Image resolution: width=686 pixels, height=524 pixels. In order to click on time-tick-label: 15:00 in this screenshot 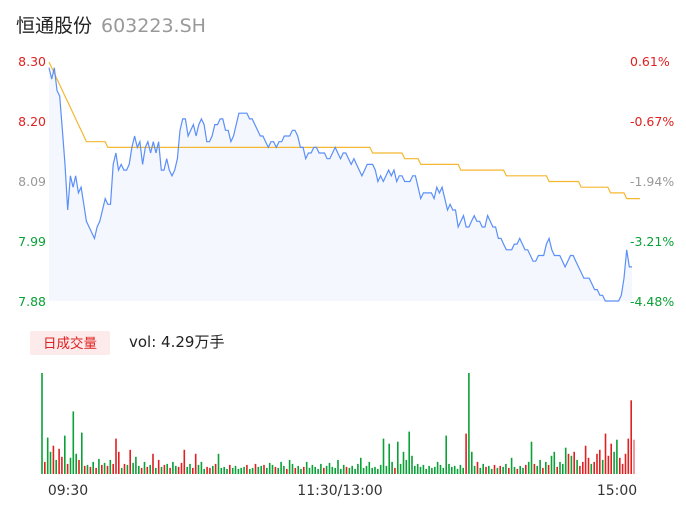, I will do `click(617, 491)`.